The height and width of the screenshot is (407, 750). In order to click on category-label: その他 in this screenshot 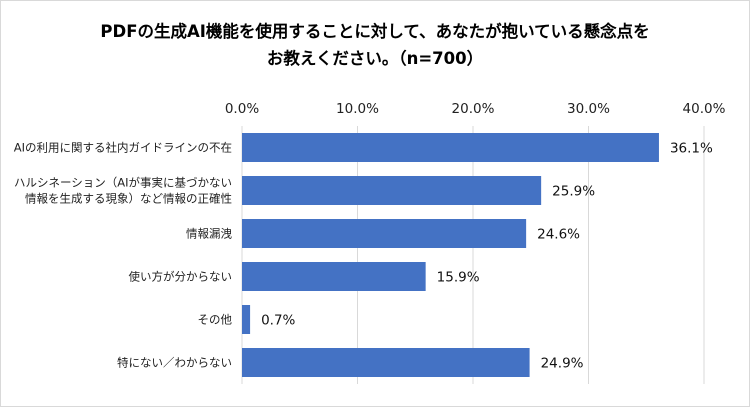, I will do `click(215, 320)`.